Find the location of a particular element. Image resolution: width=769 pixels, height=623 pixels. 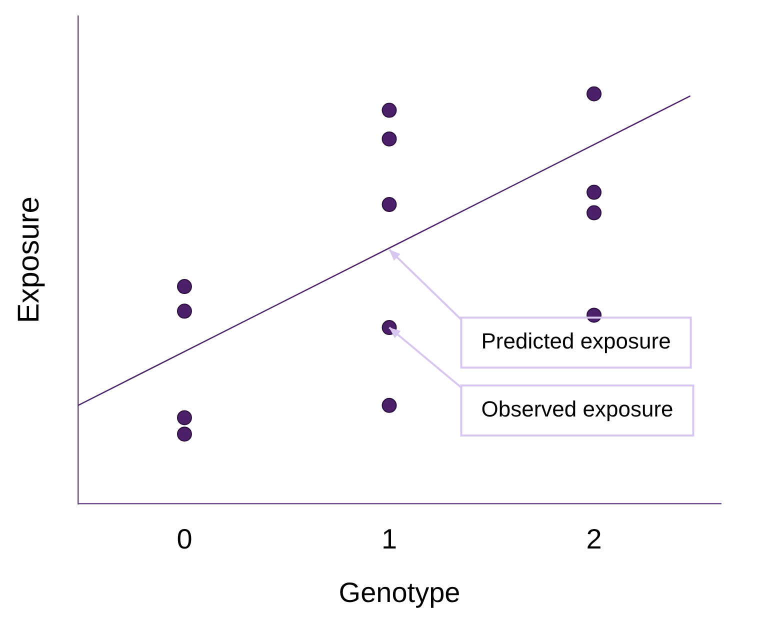

x-tick-label: 2 is located at coordinates (594, 538).